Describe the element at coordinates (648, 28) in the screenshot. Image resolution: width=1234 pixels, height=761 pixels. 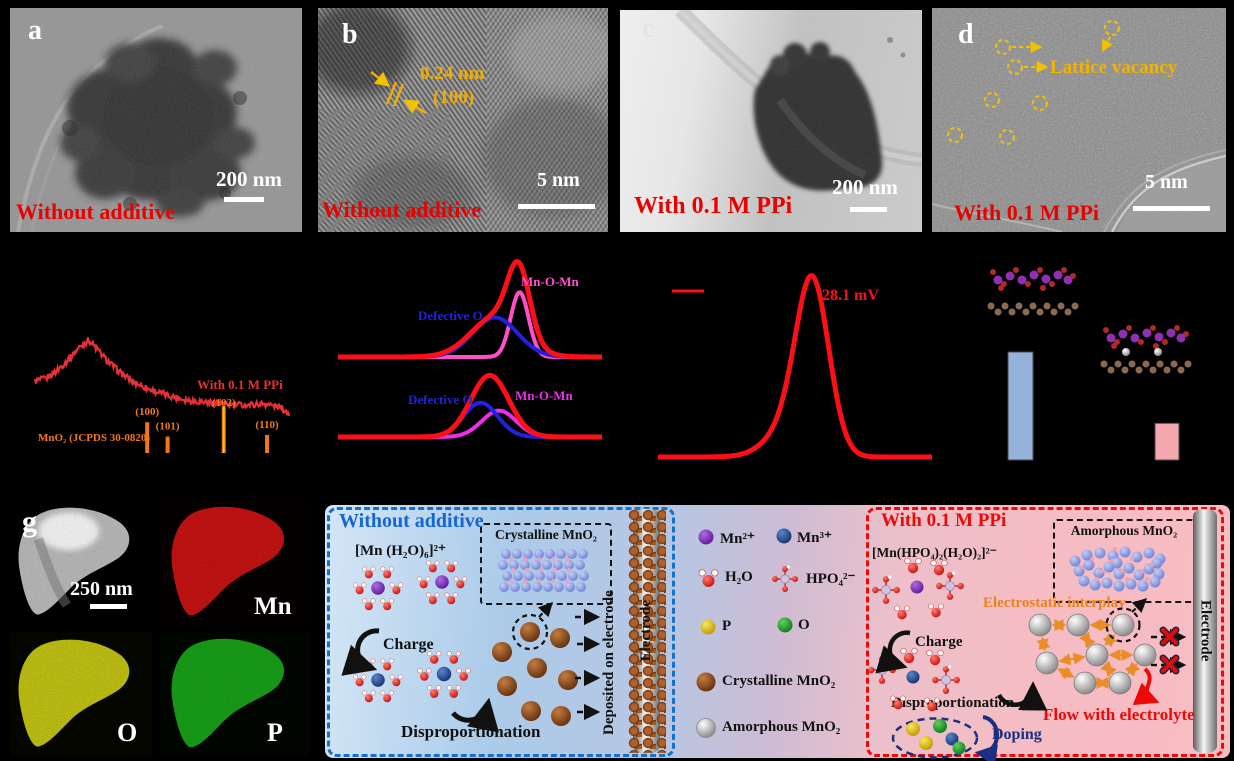
I see `panel-c-letter: c` at that location.